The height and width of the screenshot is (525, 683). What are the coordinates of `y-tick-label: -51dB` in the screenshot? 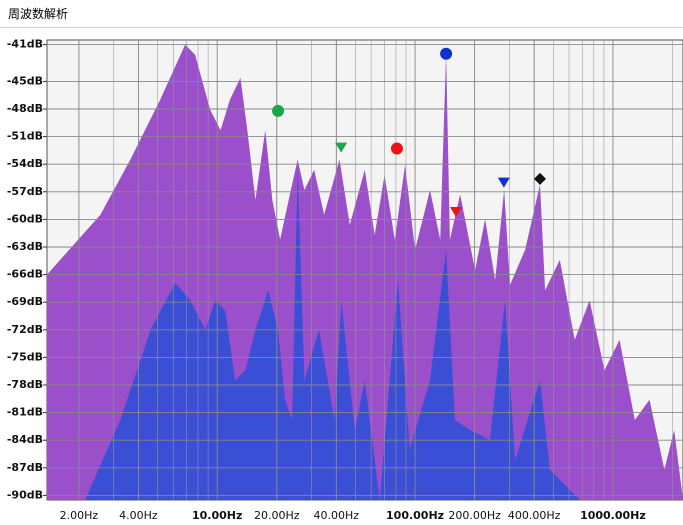 It's located at (25, 136).